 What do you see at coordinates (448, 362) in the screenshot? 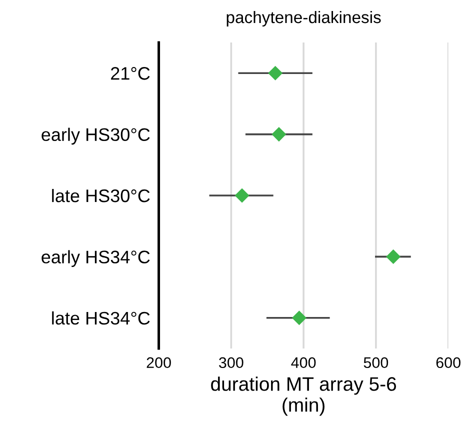
I see `x-tick-label: 600` at bounding box center [448, 362].